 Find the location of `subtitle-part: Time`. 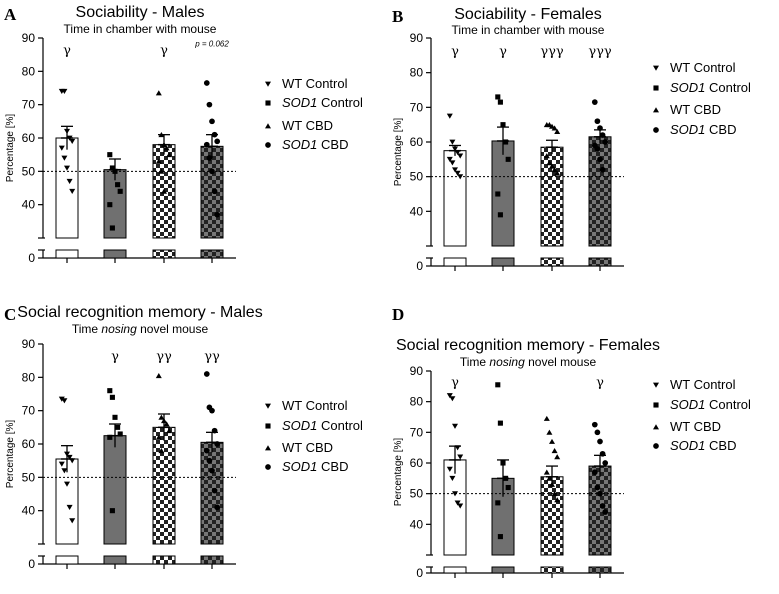

subtitle-part: Time is located at coordinates (87, 329).